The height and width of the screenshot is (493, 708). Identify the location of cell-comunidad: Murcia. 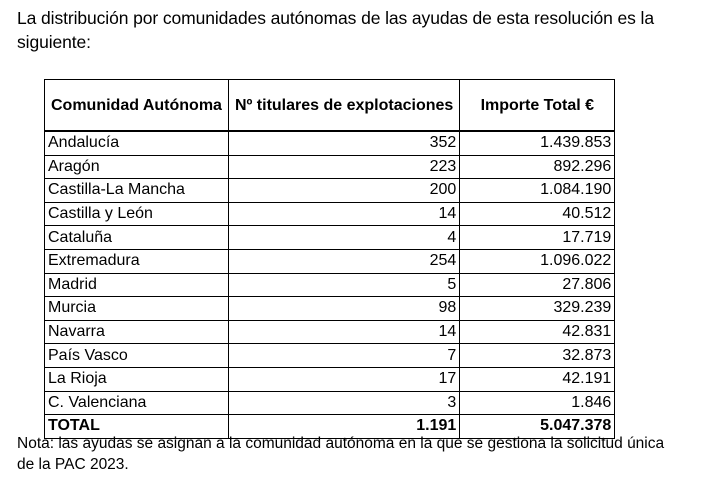
(136, 308).